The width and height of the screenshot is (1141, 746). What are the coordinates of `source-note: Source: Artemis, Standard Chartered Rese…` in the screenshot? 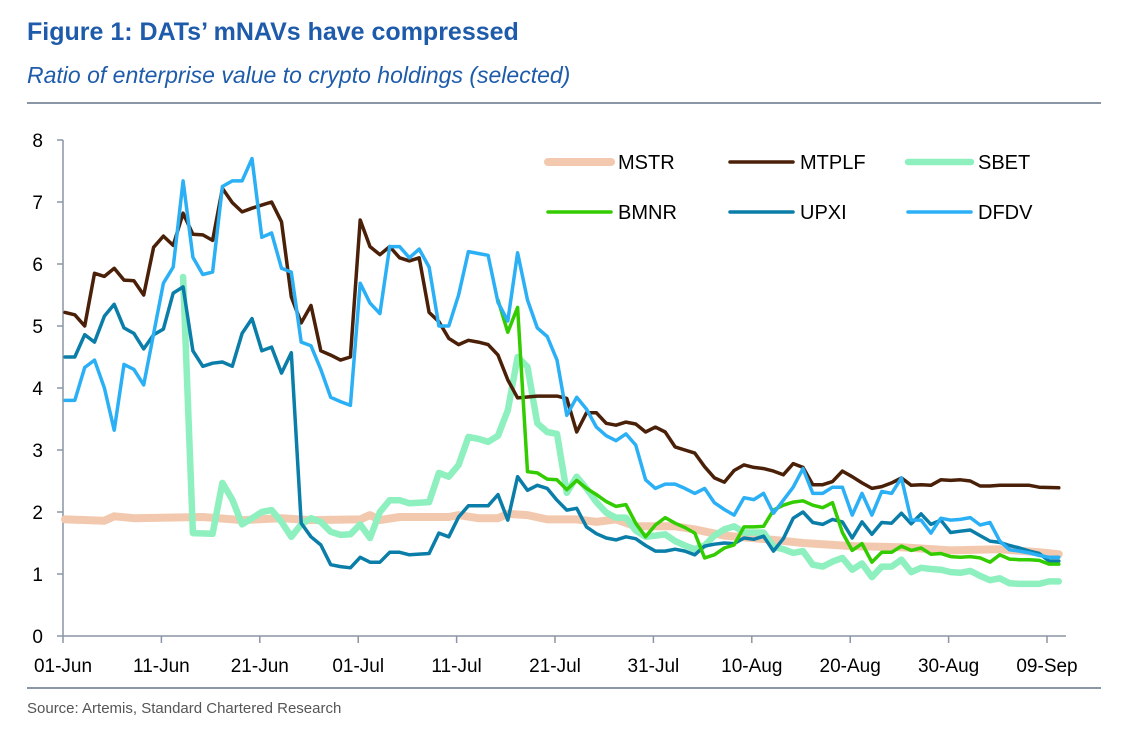 It's located at (184, 708).